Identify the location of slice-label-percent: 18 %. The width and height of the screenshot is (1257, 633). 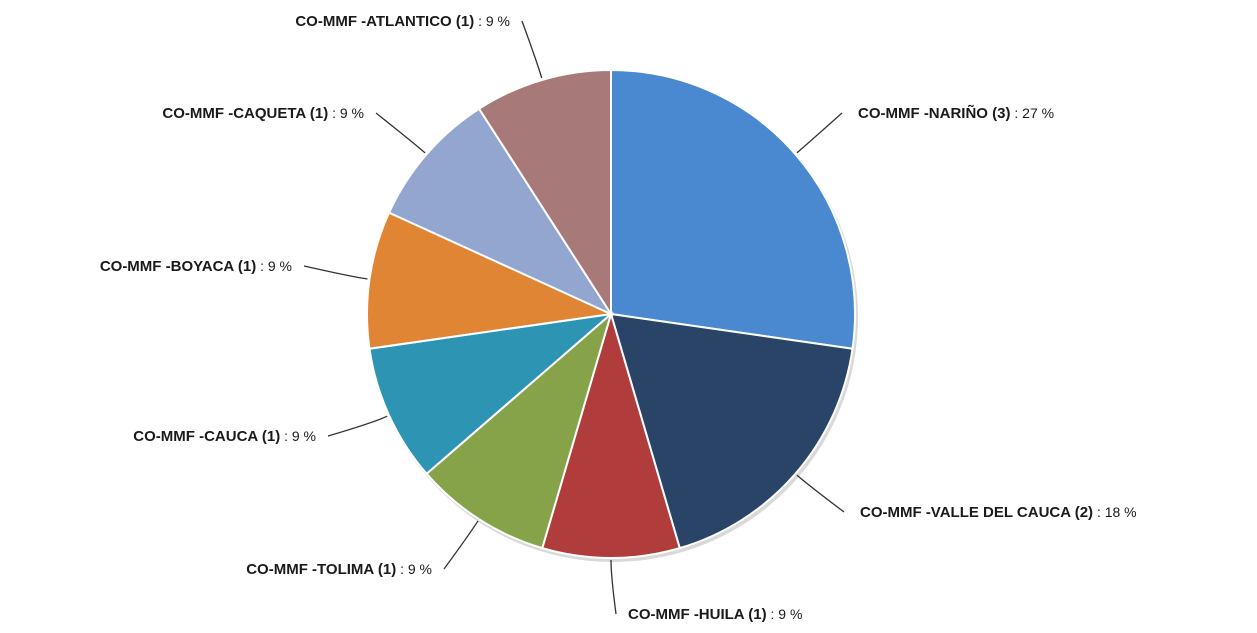
(1121, 512).